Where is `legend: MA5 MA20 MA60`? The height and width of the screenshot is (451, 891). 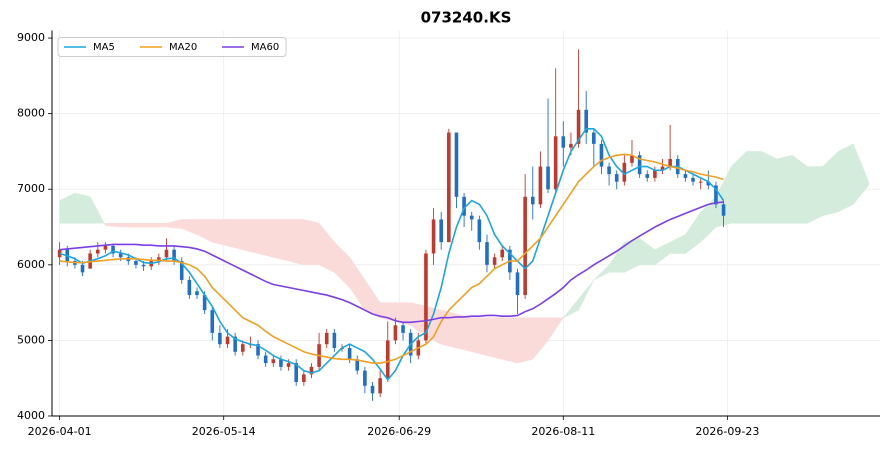 legend: MA5 MA20 MA60 is located at coordinates (172, 47).